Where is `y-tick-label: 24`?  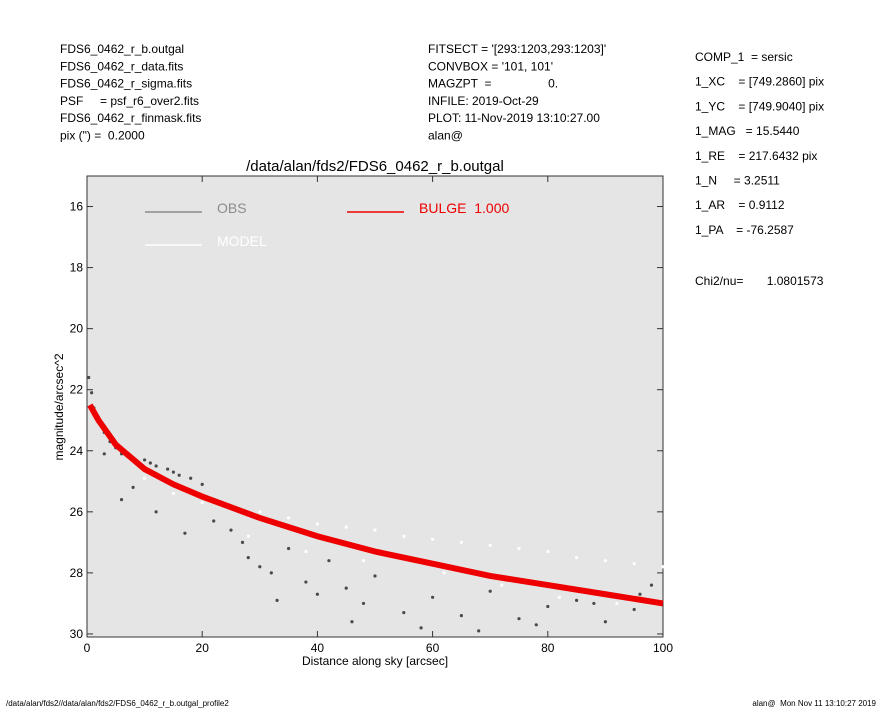 y-tick-label: 24 is located at coordinates (77, 451).